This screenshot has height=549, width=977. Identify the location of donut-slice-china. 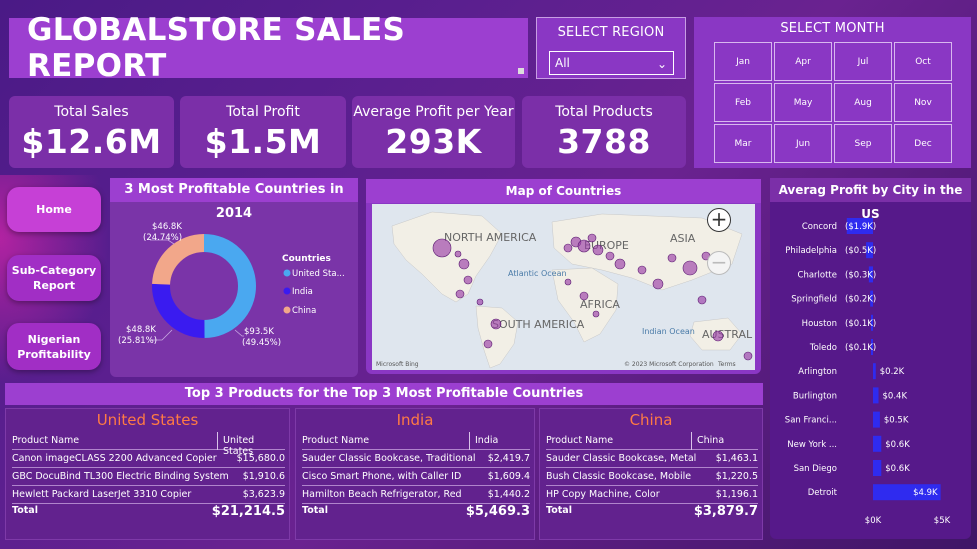
(204, 286).